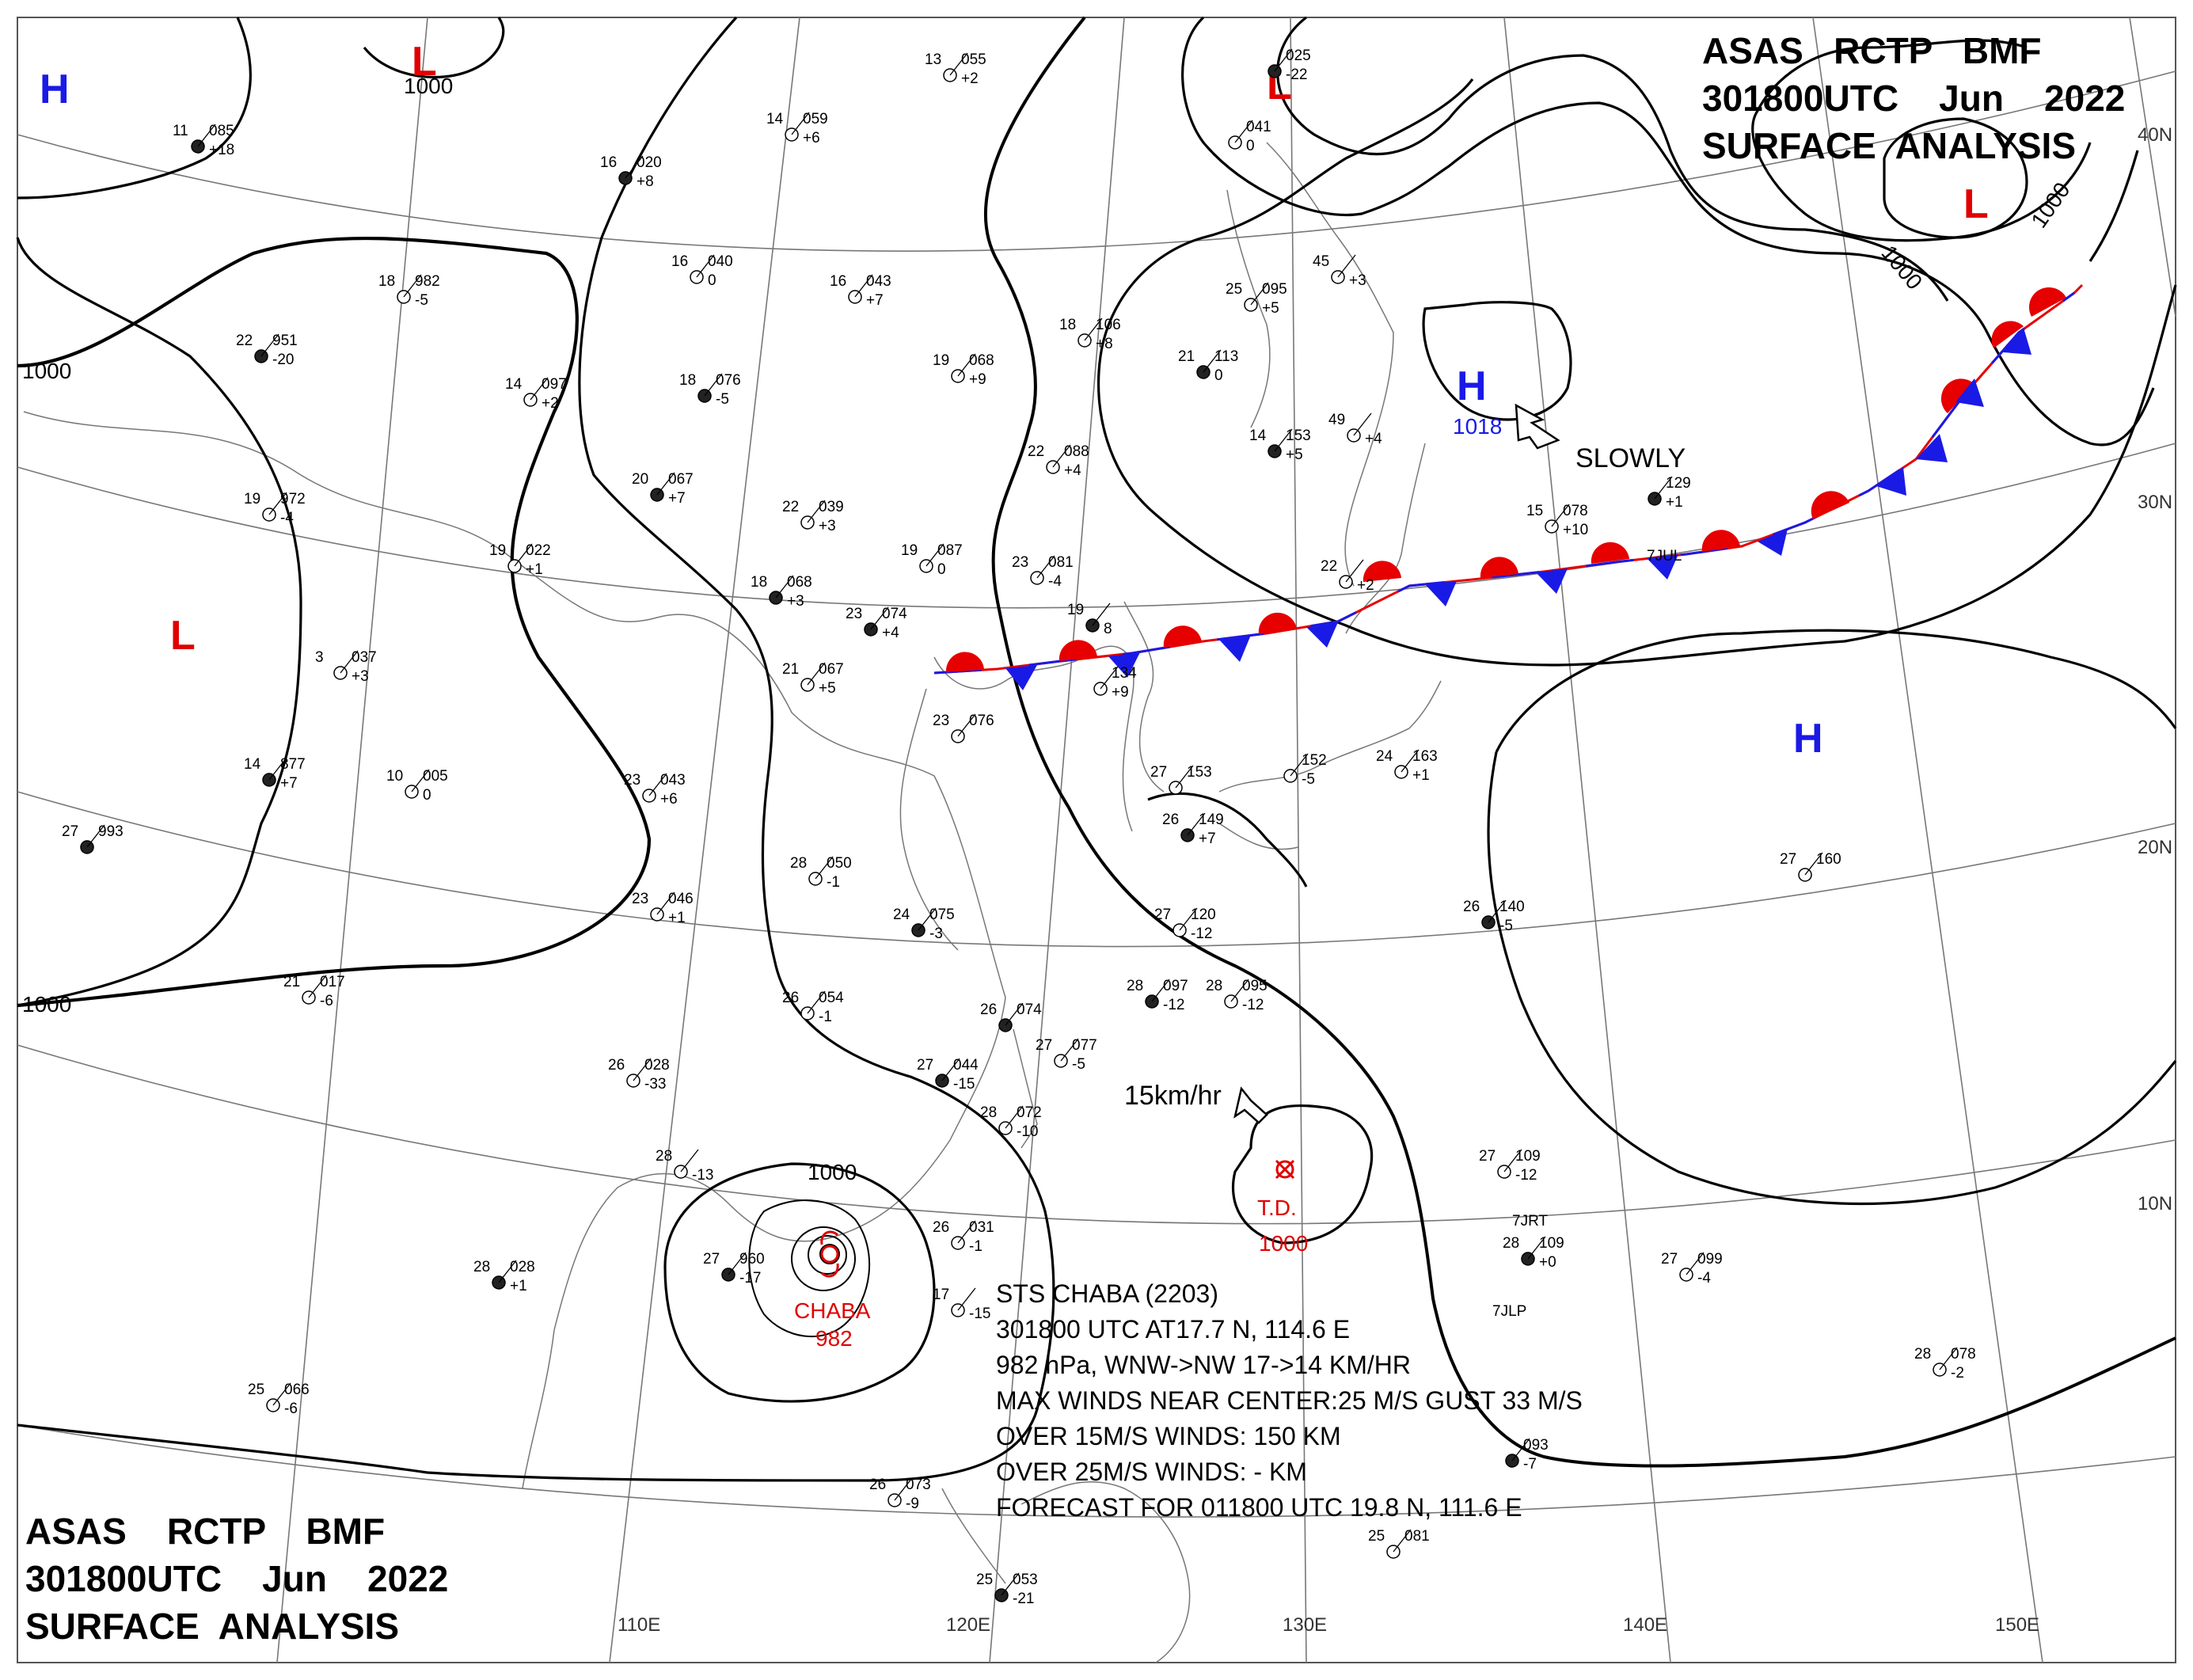  Describe the element at coordinates (1124, 673) in the screenshot. I see `station-pressure: 134` at that location.